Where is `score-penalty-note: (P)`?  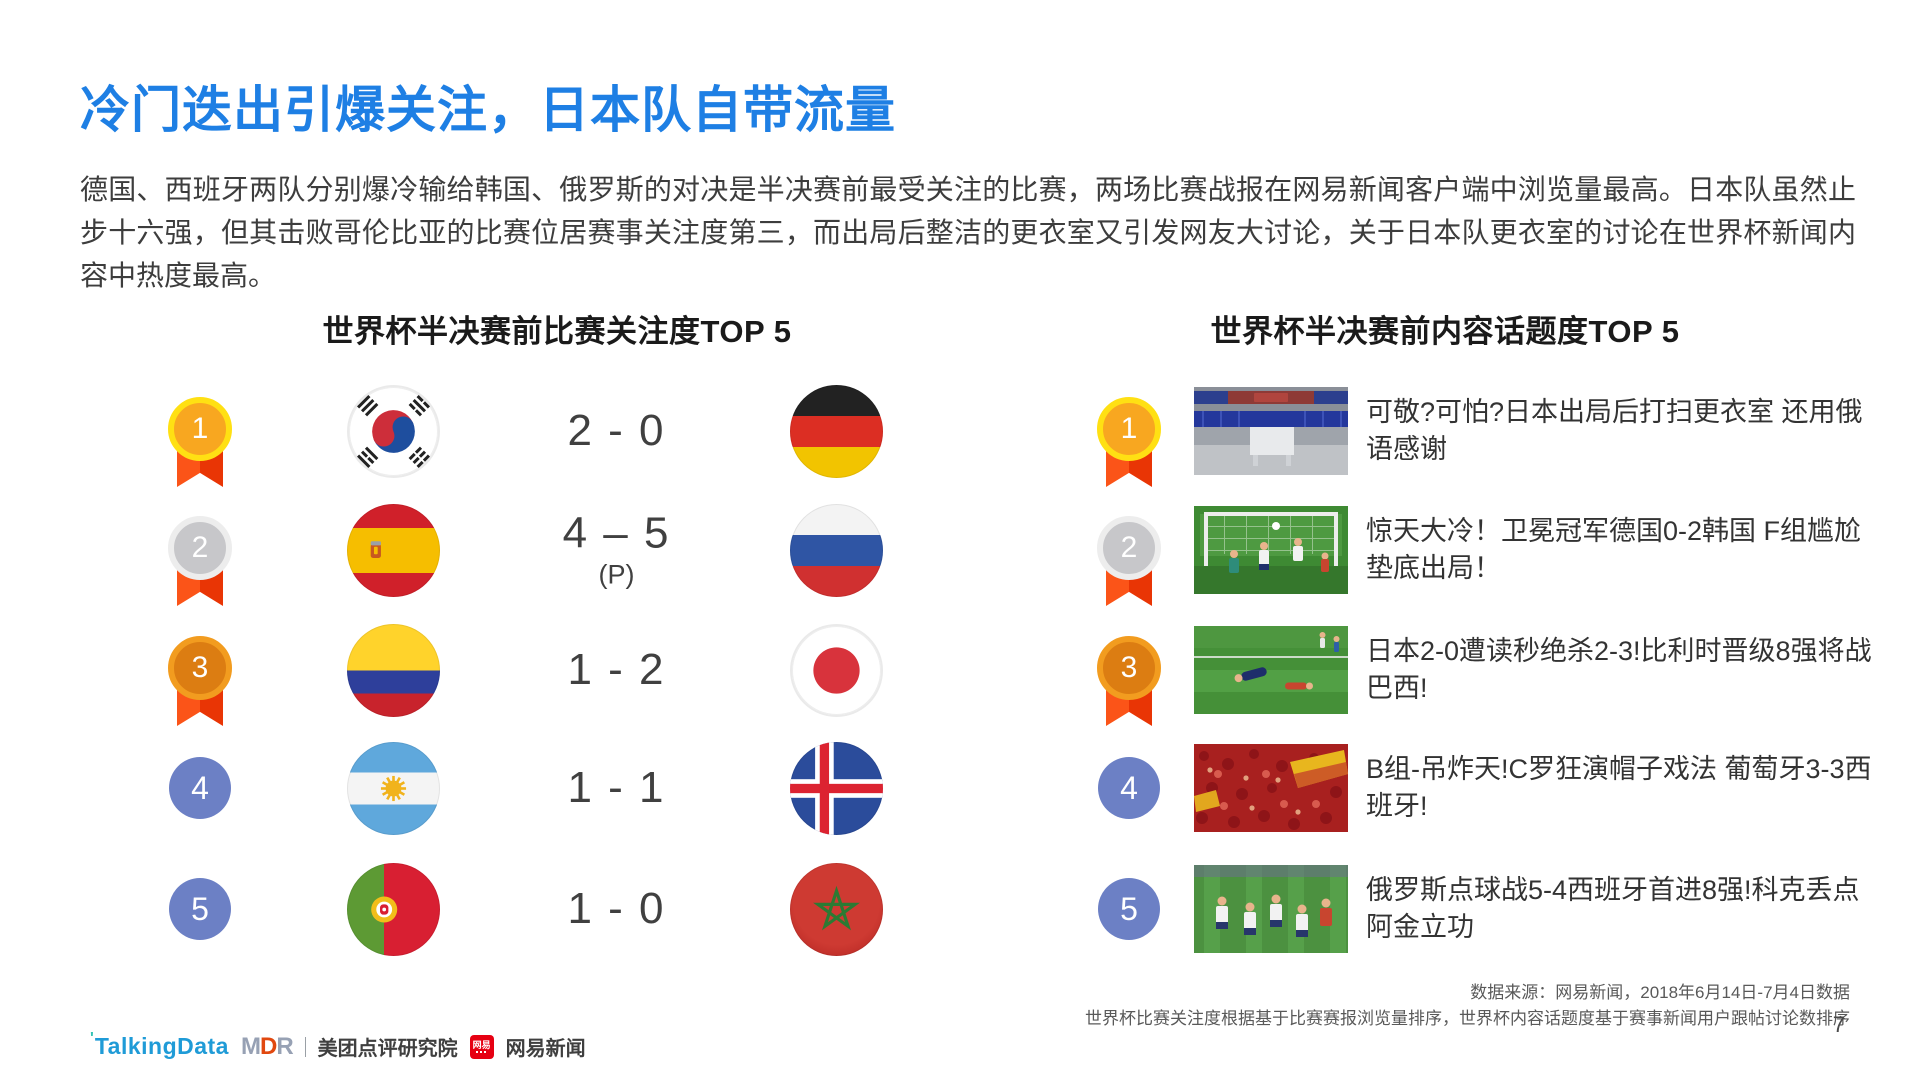 score-penalty-note: (P) is located at coordinates (616, 574).